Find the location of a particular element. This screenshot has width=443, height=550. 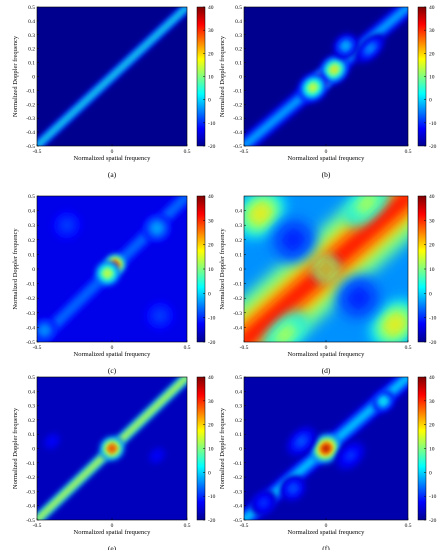

panel-caption: (e) is located at coordinates (112, 547).